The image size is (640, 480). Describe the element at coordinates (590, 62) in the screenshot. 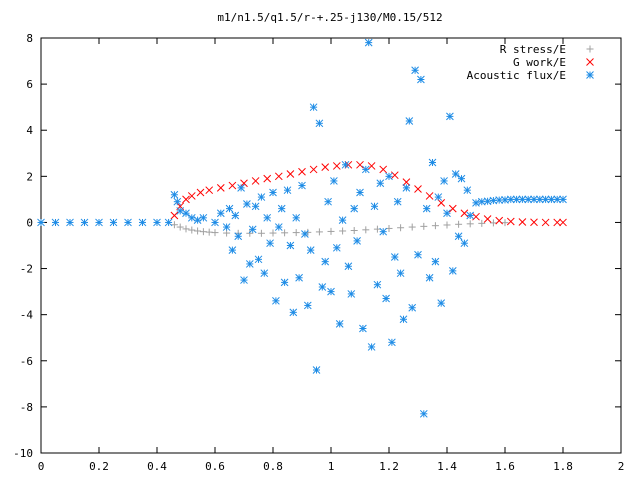

I see `legend-marker` at that location.